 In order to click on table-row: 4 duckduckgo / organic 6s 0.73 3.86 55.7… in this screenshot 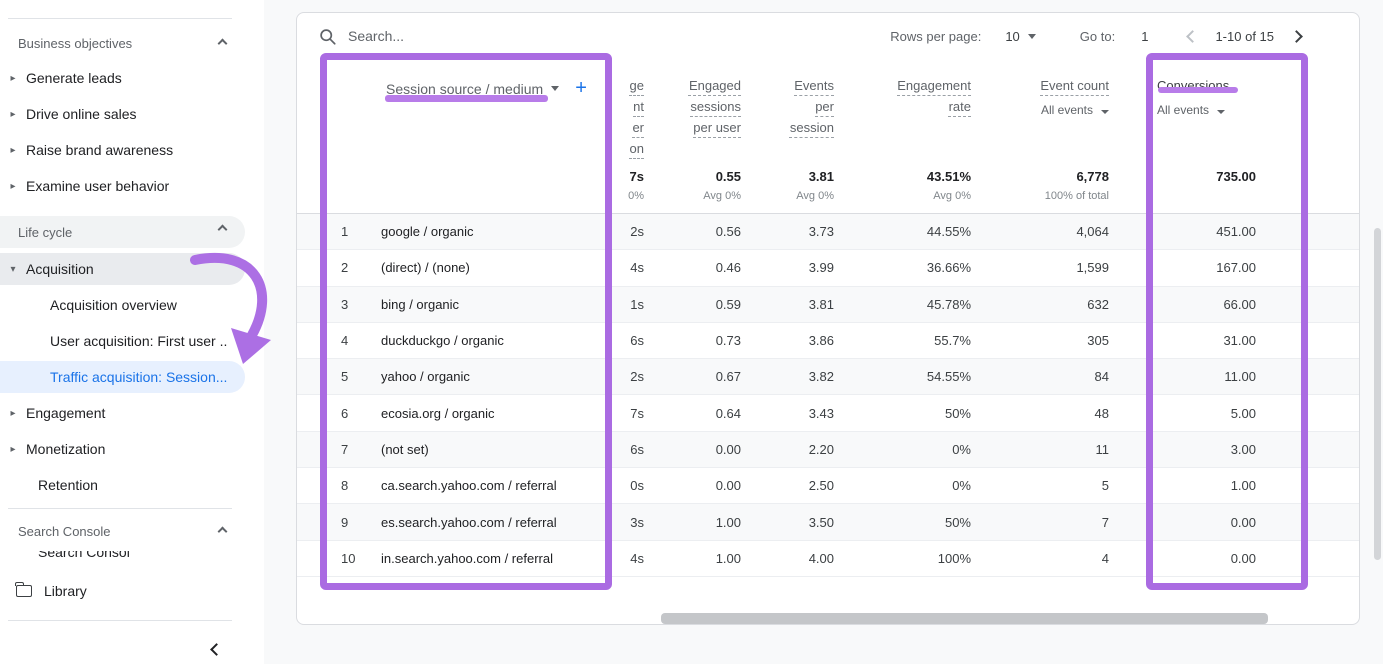, I will do `click(828, 341)`.